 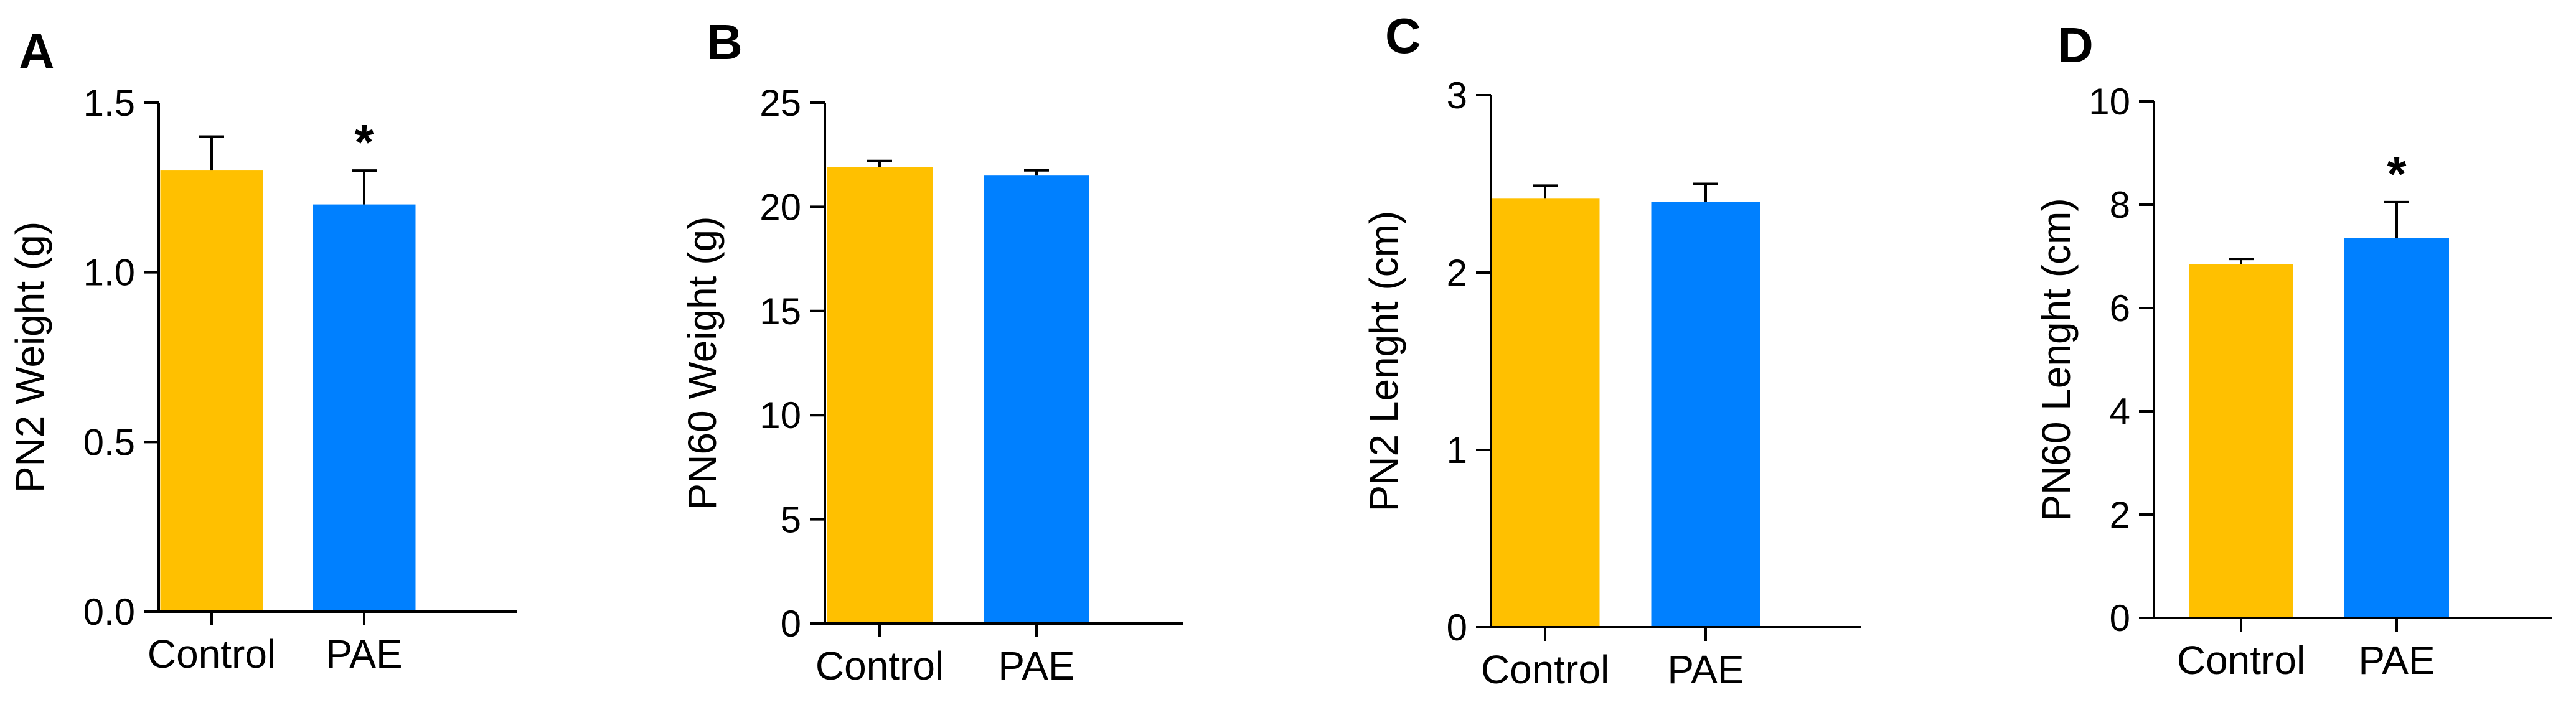 I want to click on panel-b-ytick-label: 25, so click(x=780, y=103).